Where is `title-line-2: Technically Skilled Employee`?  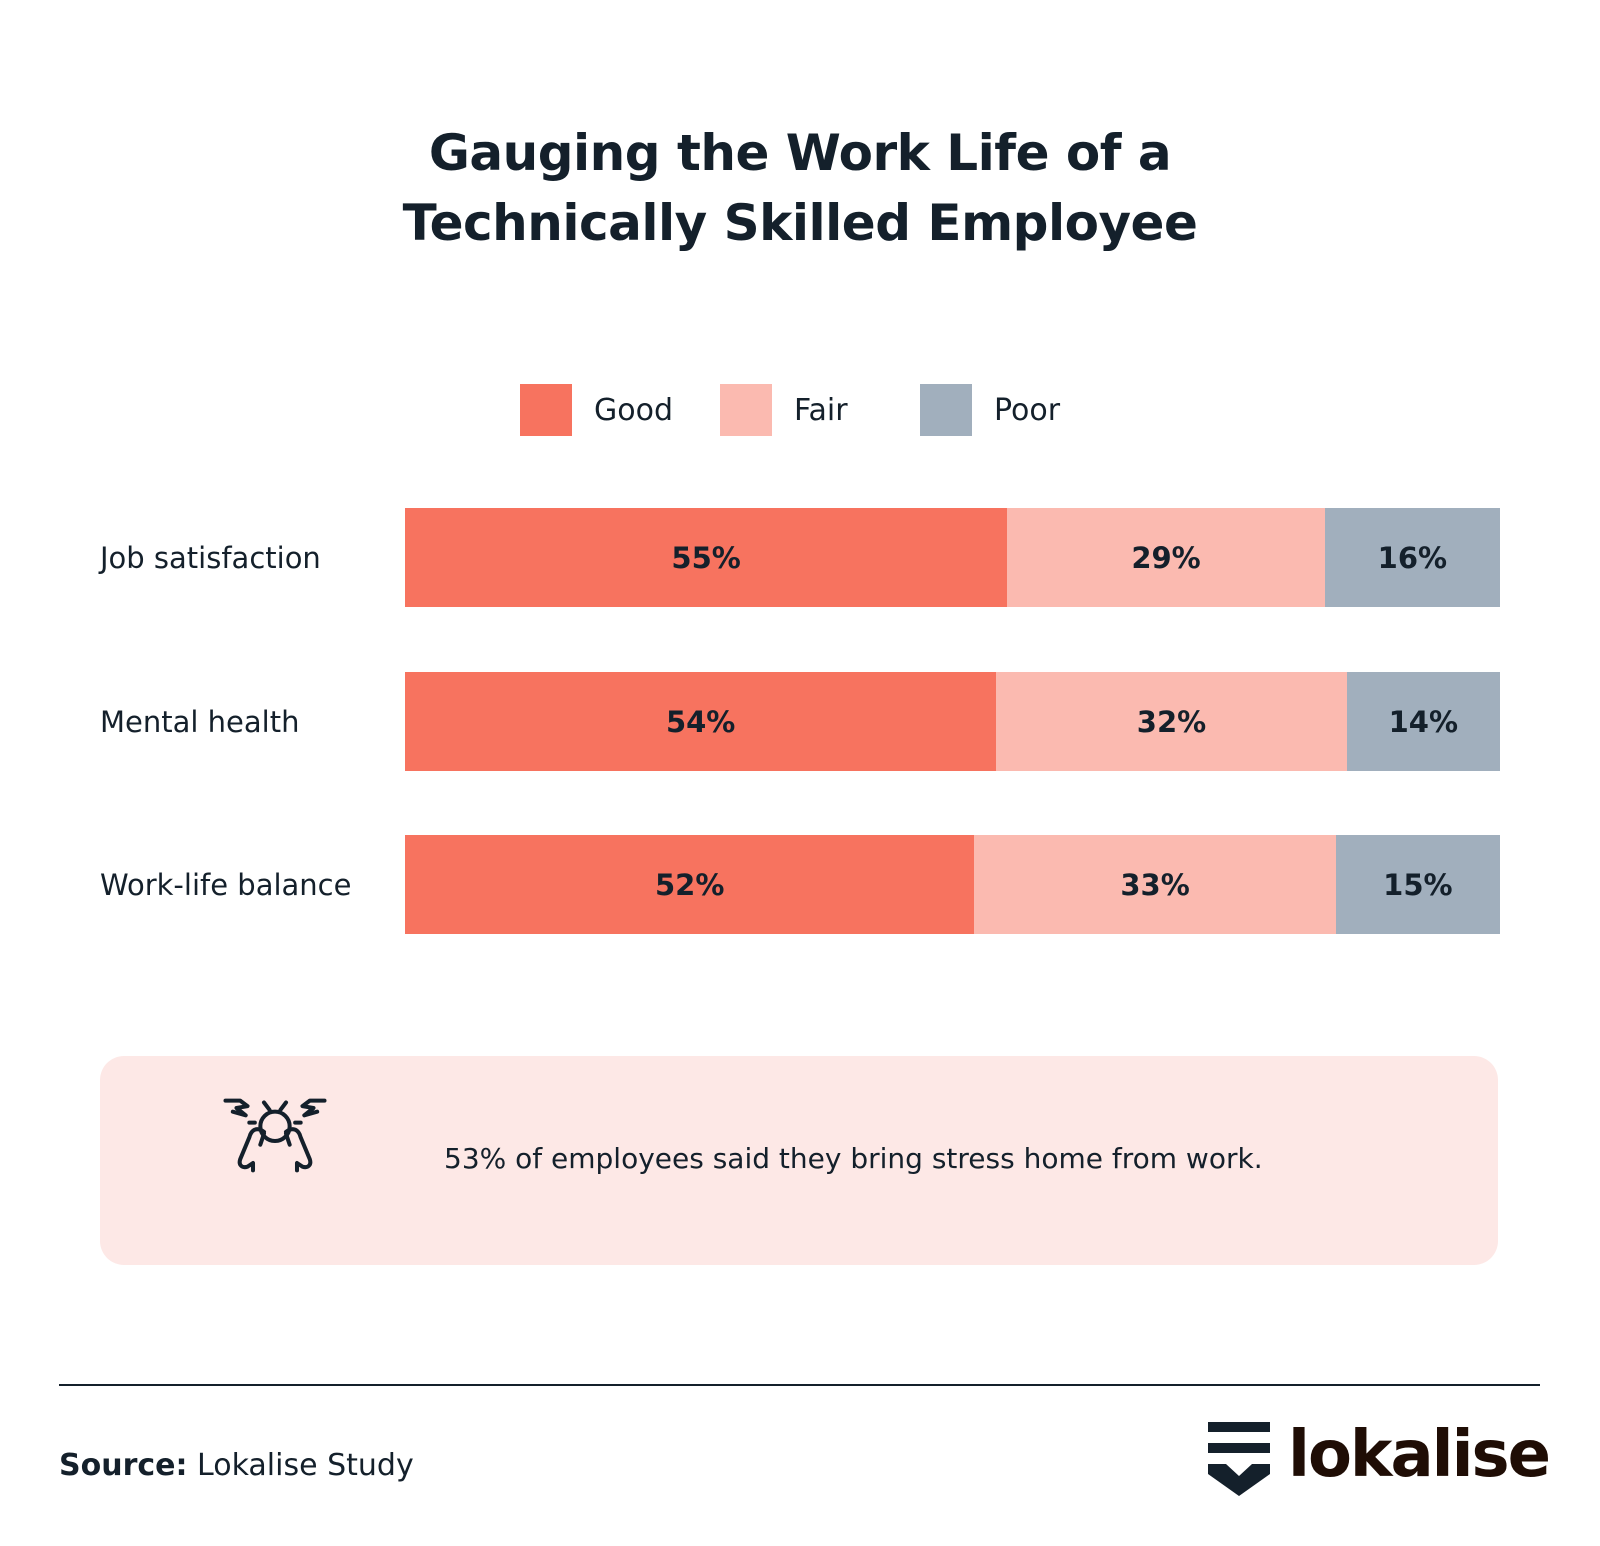
title-line-2: Technically Skilled Employee is located at coordinates (800, 223).